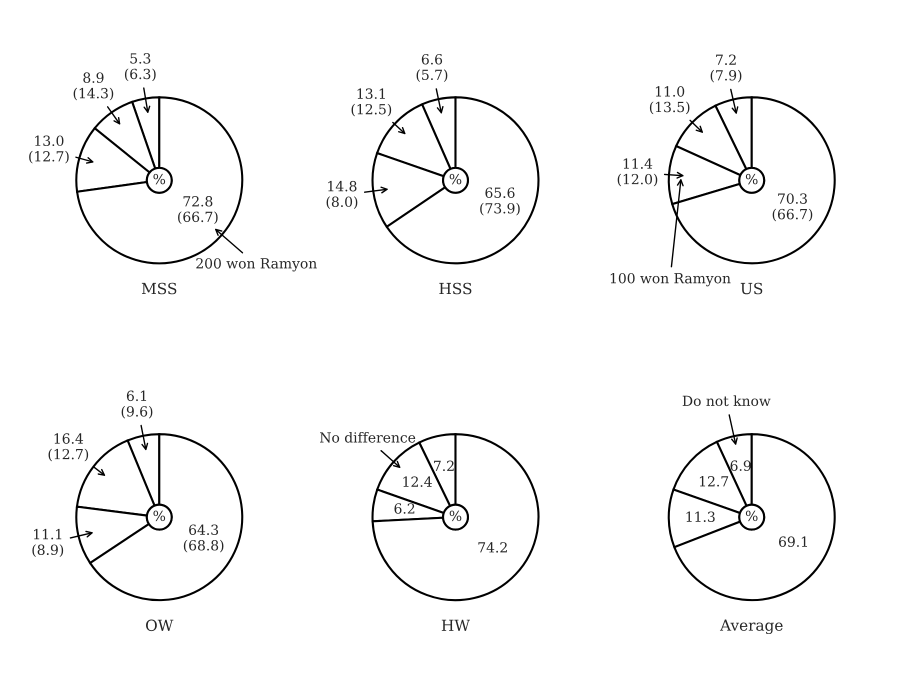 The image size is (911, 685). I want to click on data-label: 11.1 (8.9), so click(48, 542).